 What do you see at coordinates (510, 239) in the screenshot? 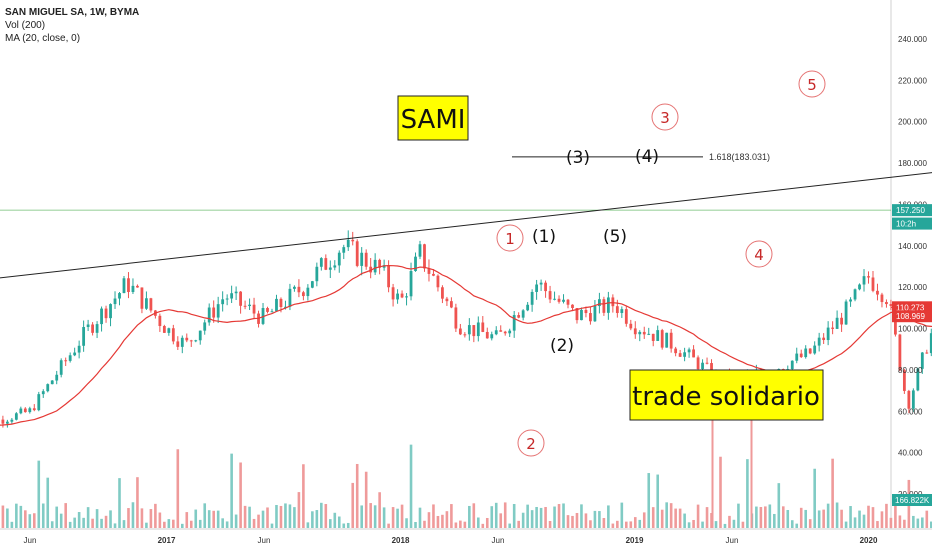
I see `wave-label-red: 1` at bounding box center [510, 239].